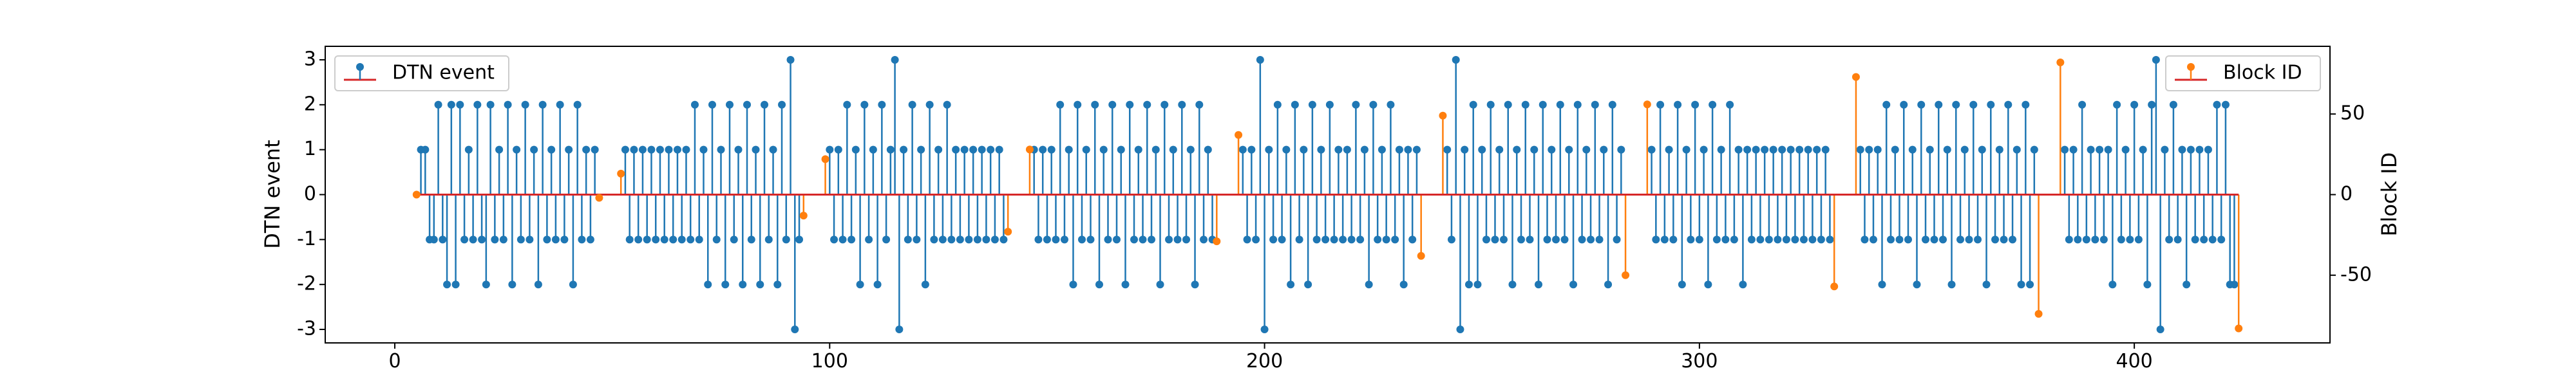 The width and height of the screenshot is (2576, 386). Describe the element at coordinates (306, 284) in the screenshot. I see `y-tick-label: -2` at that location.